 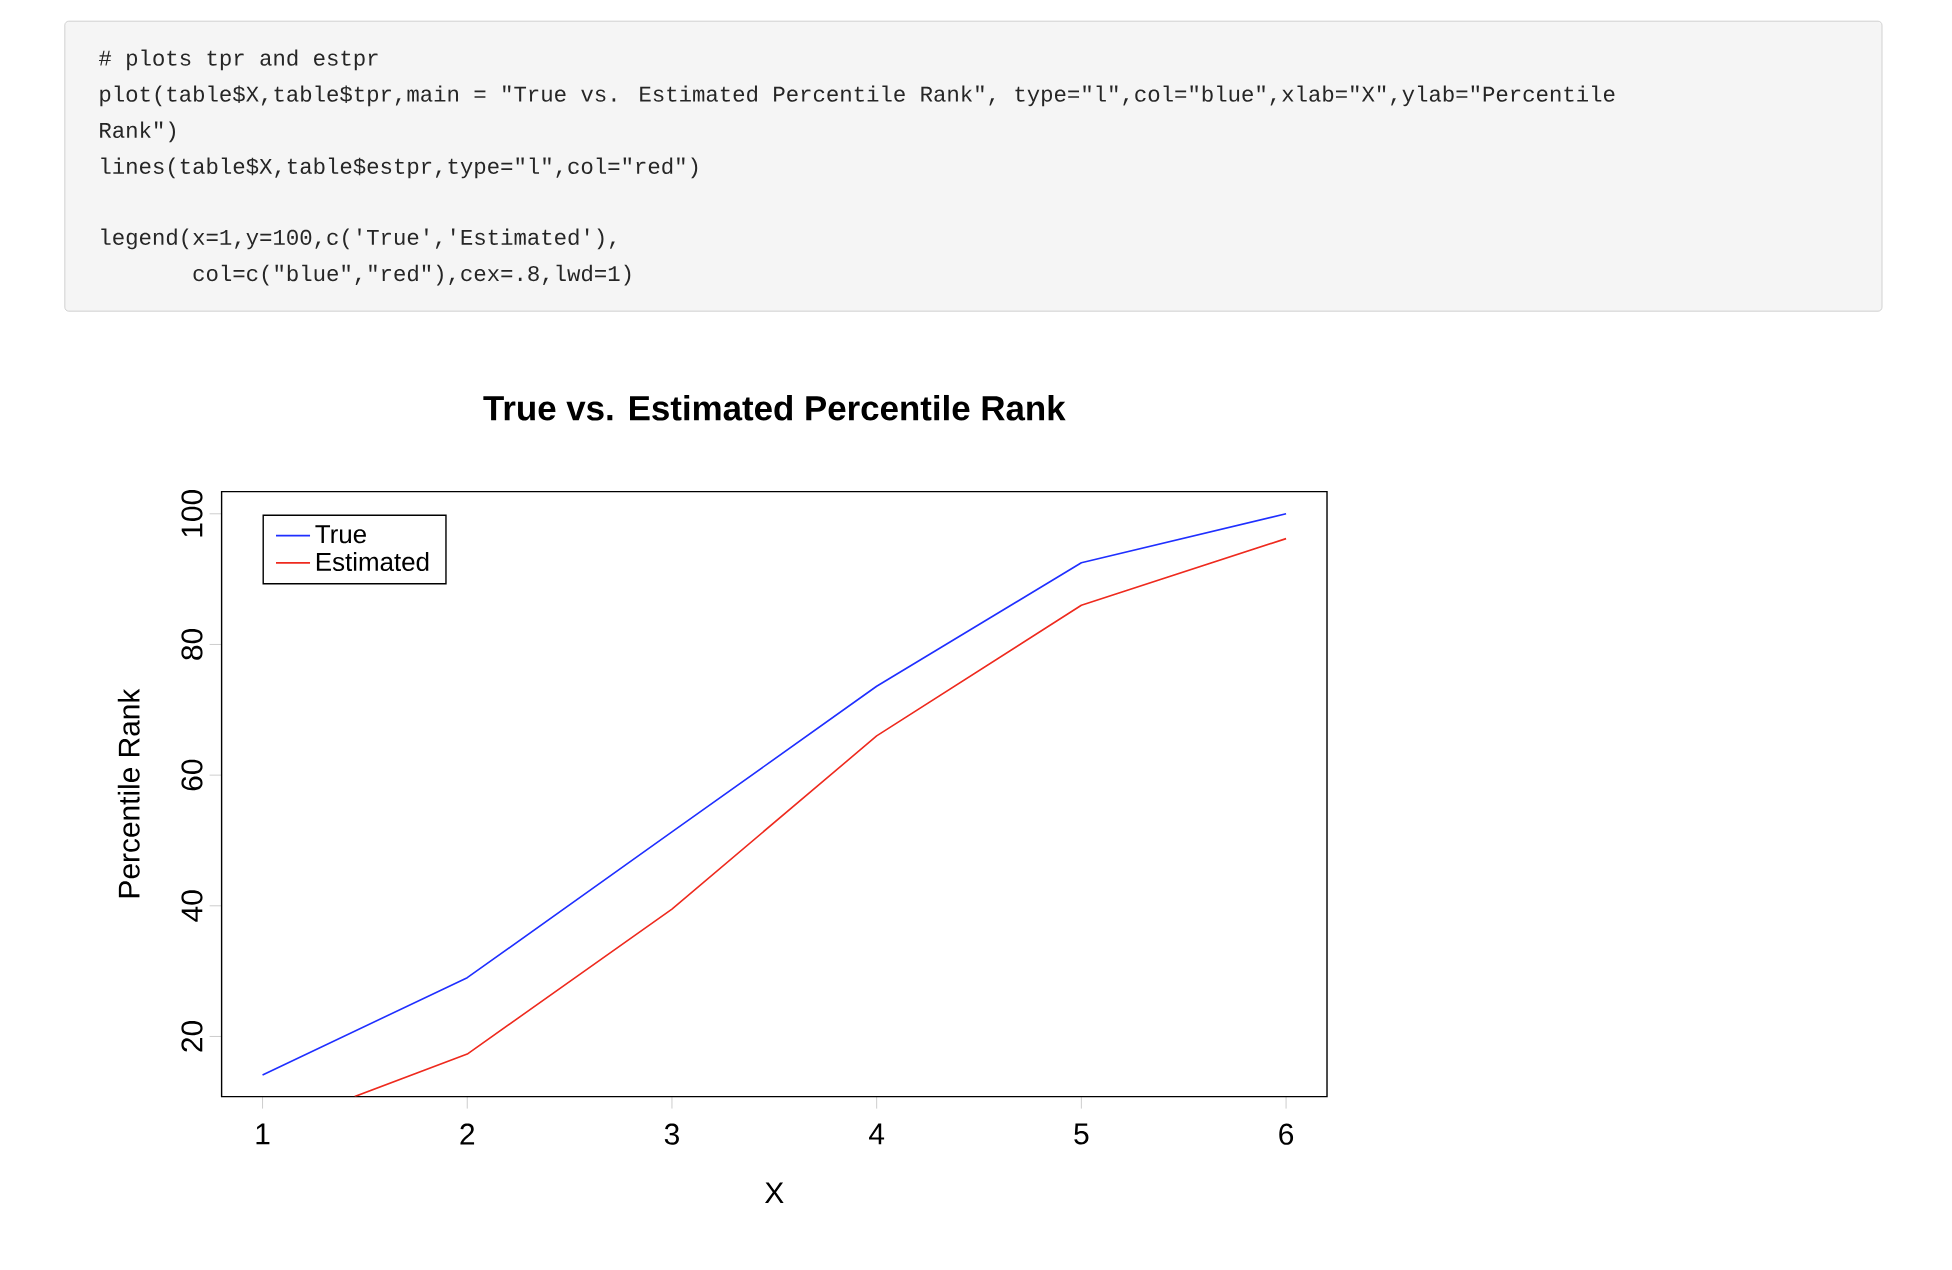 What do you see at coordinates (857, 96) in the screenshot?
I see `text: plot(table$X,table$tpr,main = "True vs. Estimated Percentile Rank", type="l",col="blue",xlab="X",ylab="Percentile` at bounding box center [857, 96].